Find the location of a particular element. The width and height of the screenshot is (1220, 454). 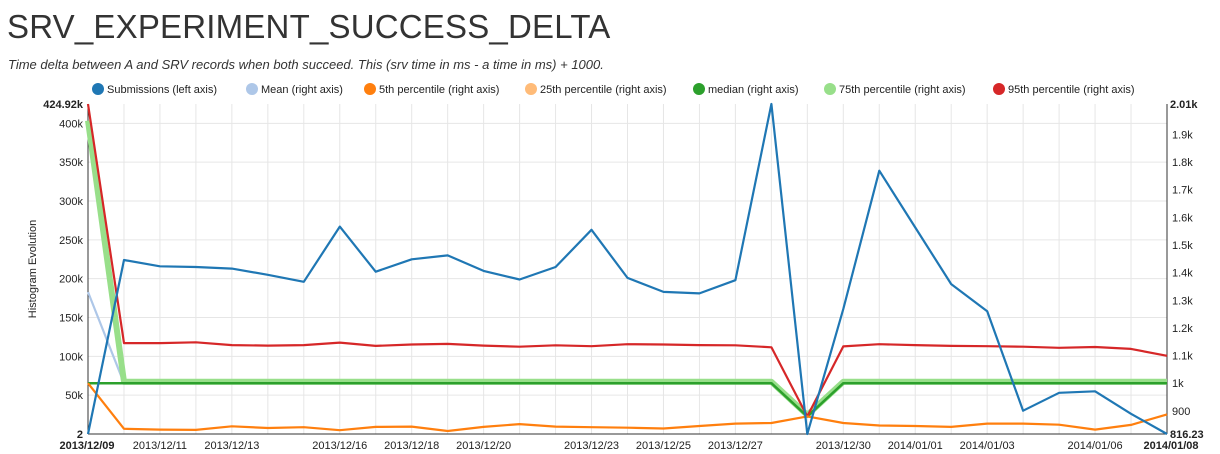

right-axis-tick-label: 1.8k is located at coordinates (1182, 163).